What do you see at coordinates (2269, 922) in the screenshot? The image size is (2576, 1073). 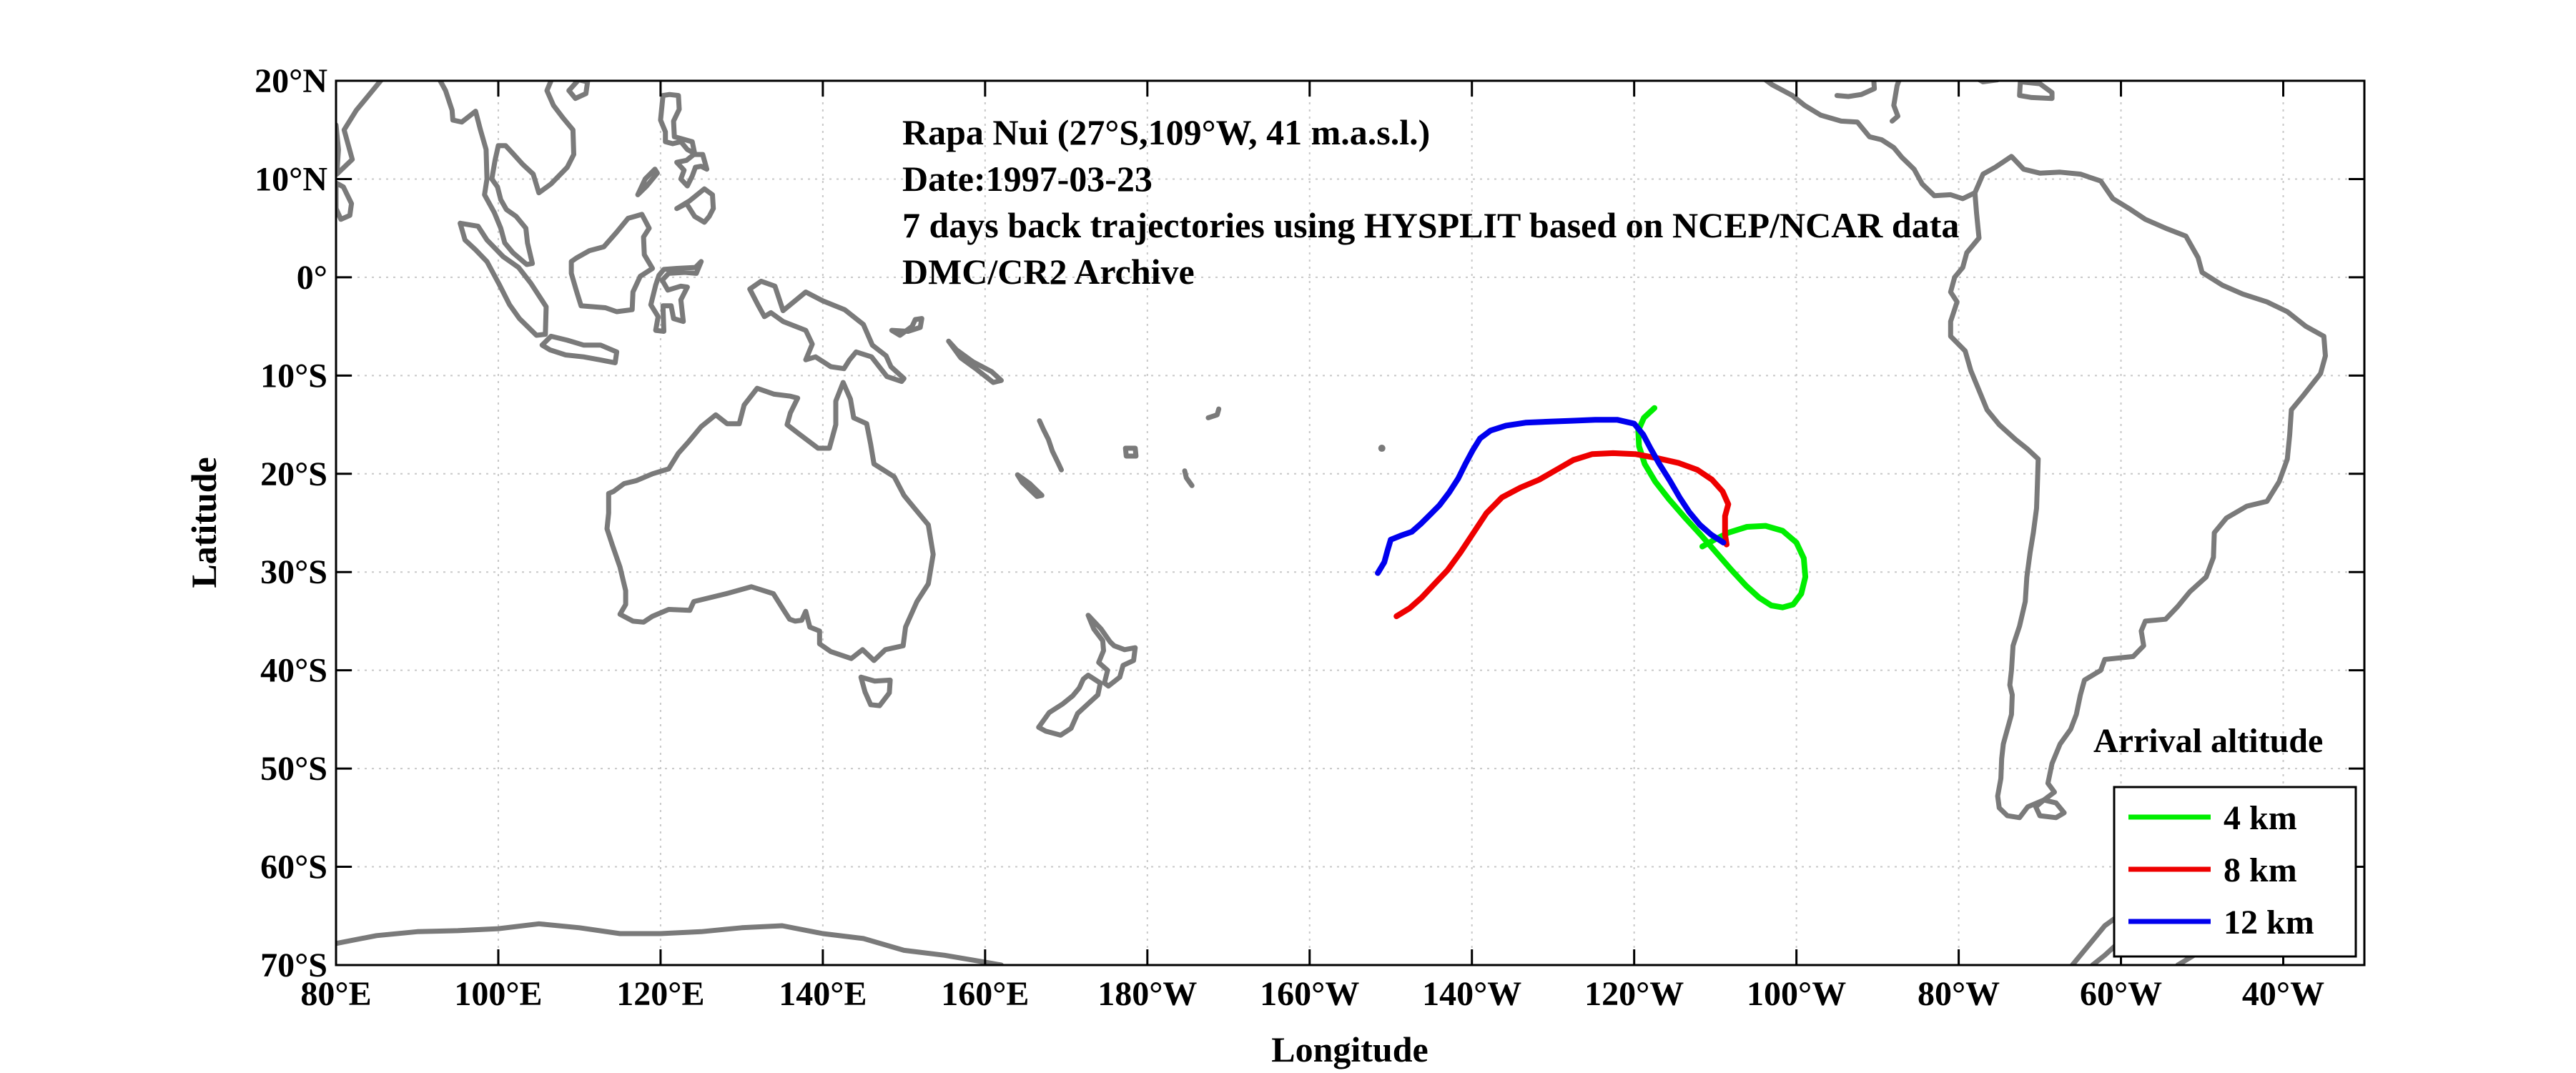 I see `legend-label-12-km: 12 km` at bounding box center [2269, 922].